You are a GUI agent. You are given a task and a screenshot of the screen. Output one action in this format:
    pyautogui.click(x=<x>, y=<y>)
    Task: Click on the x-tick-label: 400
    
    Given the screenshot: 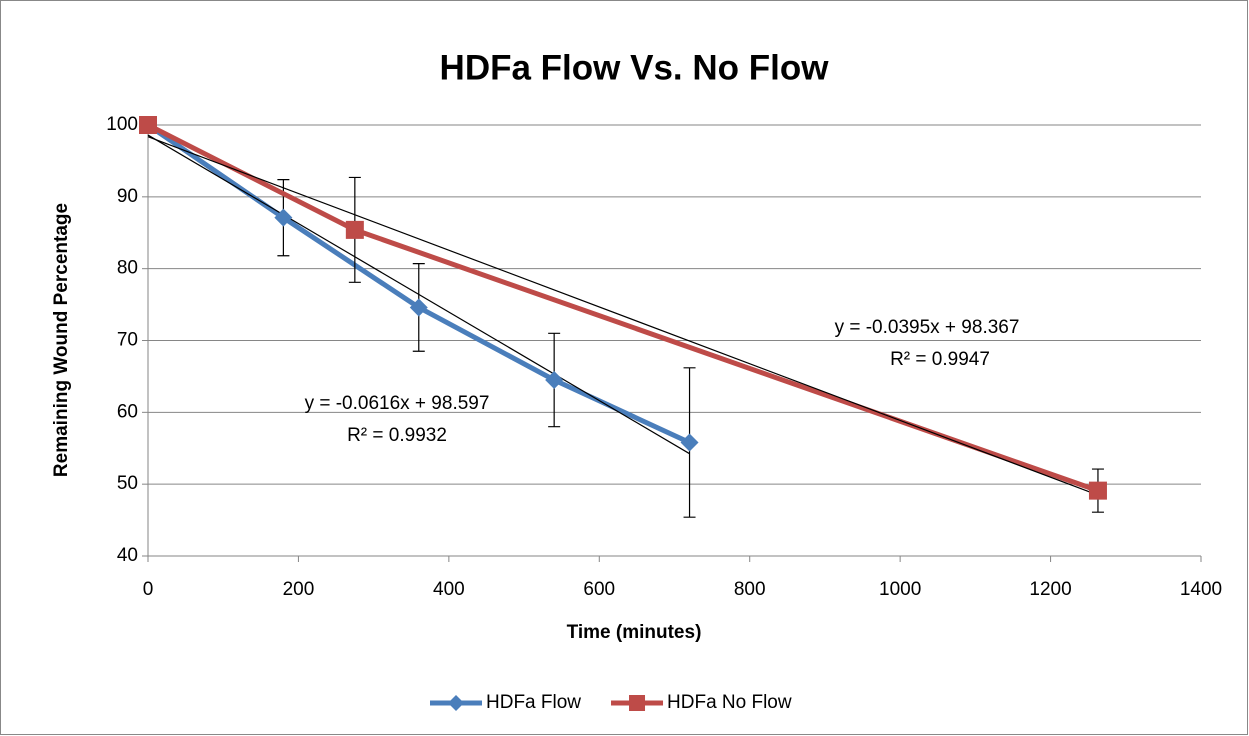 What is the action you would take?
    pyautogui.click(x=449, y=589)
    